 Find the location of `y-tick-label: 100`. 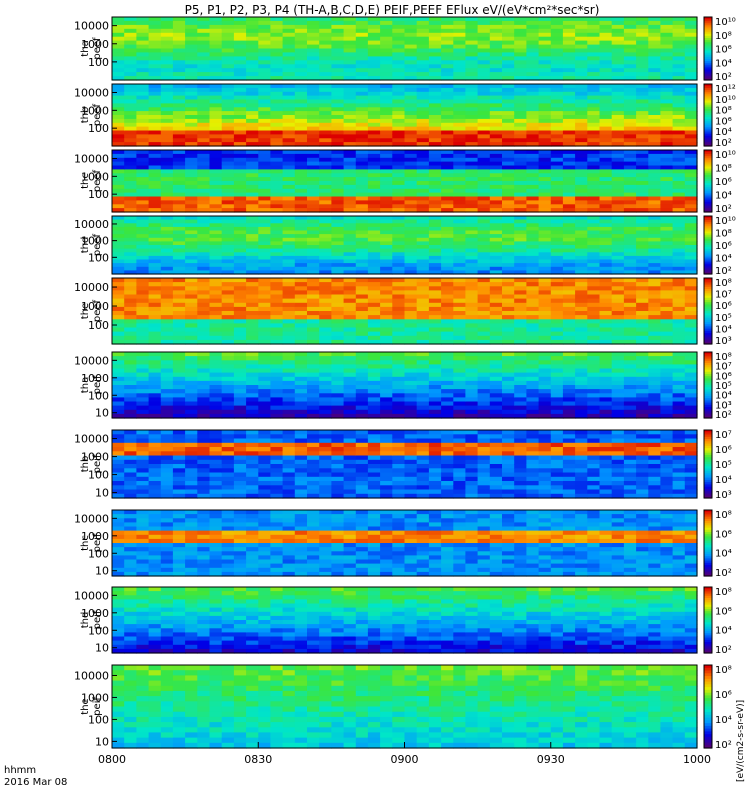

y-tick-label: 100 is located at coordinates (98, 395).